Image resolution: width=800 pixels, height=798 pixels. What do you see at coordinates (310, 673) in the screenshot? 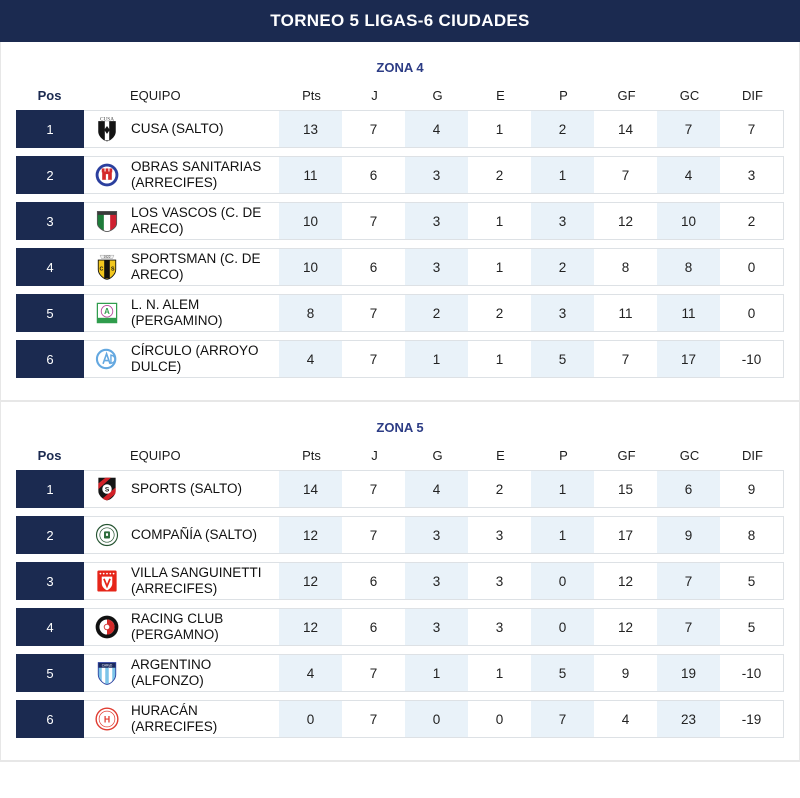
I see `stat-pts: 4` at bounding box center [310, 673].